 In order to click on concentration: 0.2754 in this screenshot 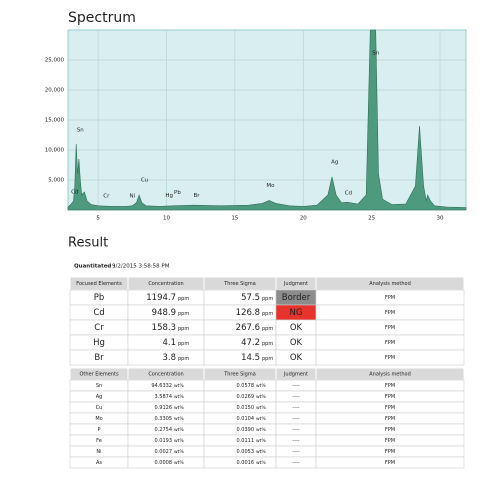, I will do `click(164, 430)`.